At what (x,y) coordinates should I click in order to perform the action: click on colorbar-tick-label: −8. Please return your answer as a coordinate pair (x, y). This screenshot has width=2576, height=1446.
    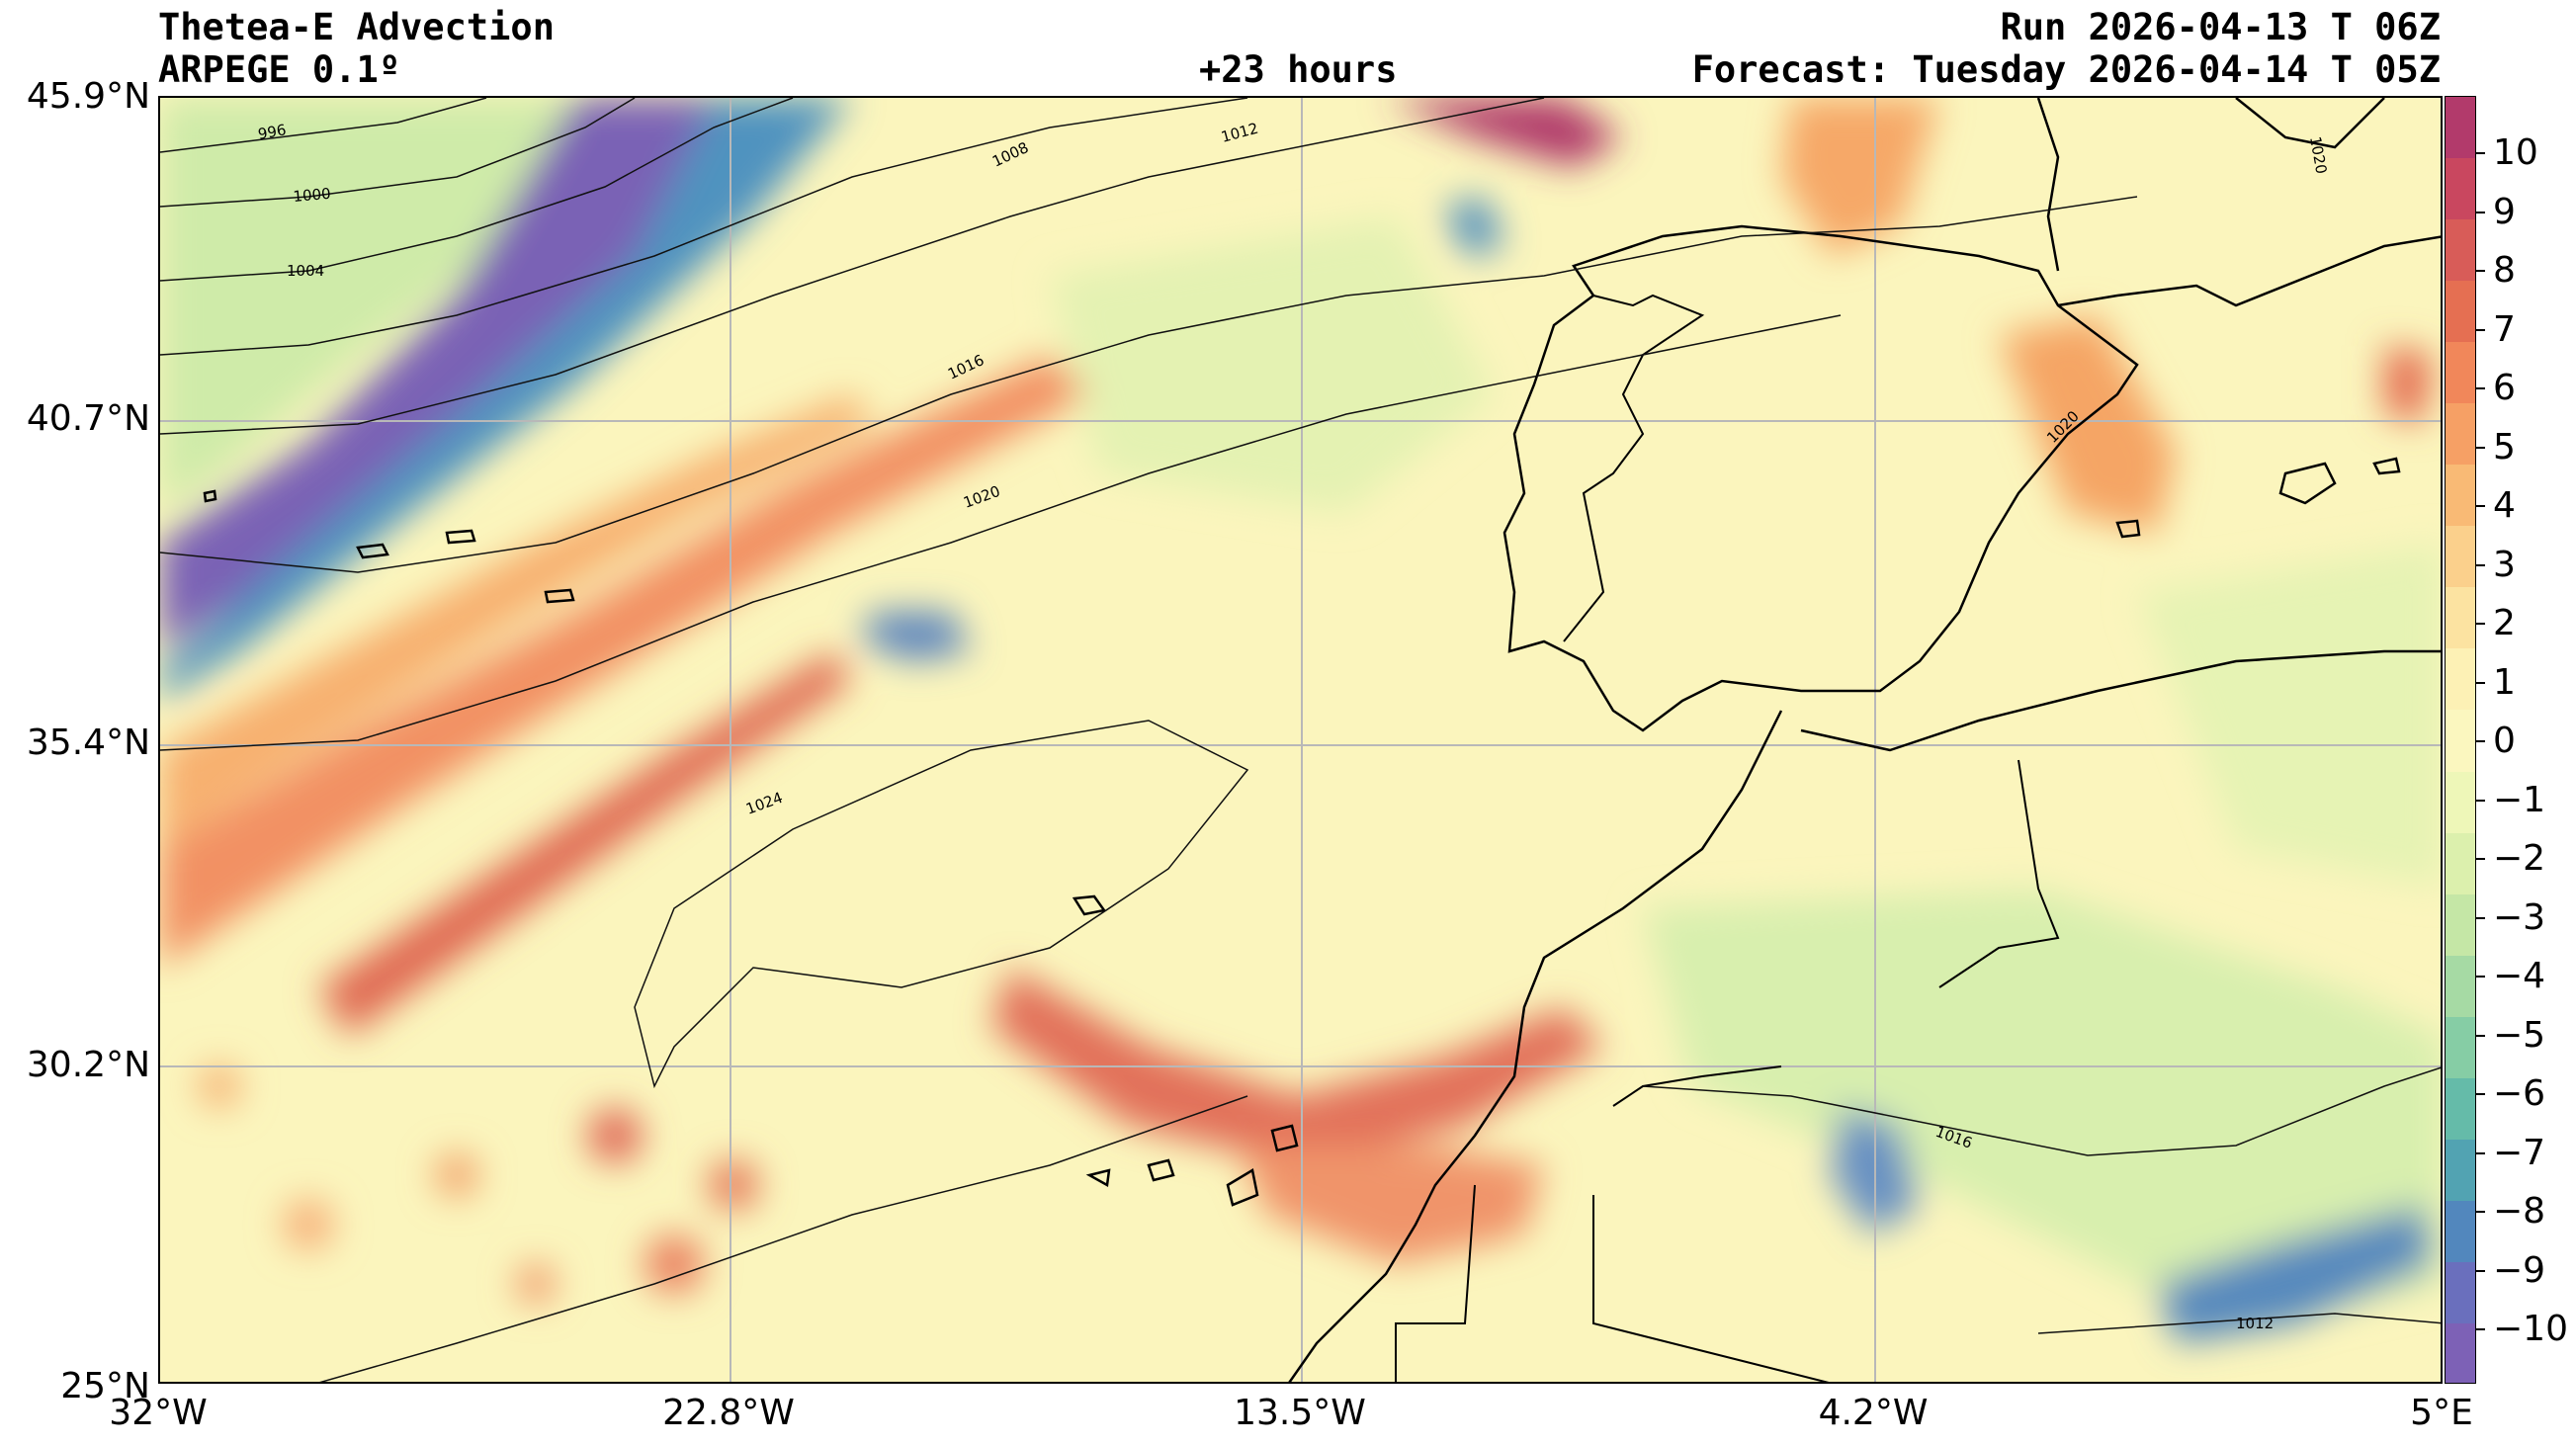
    Looking at the image, I should click on (2519, 1211).